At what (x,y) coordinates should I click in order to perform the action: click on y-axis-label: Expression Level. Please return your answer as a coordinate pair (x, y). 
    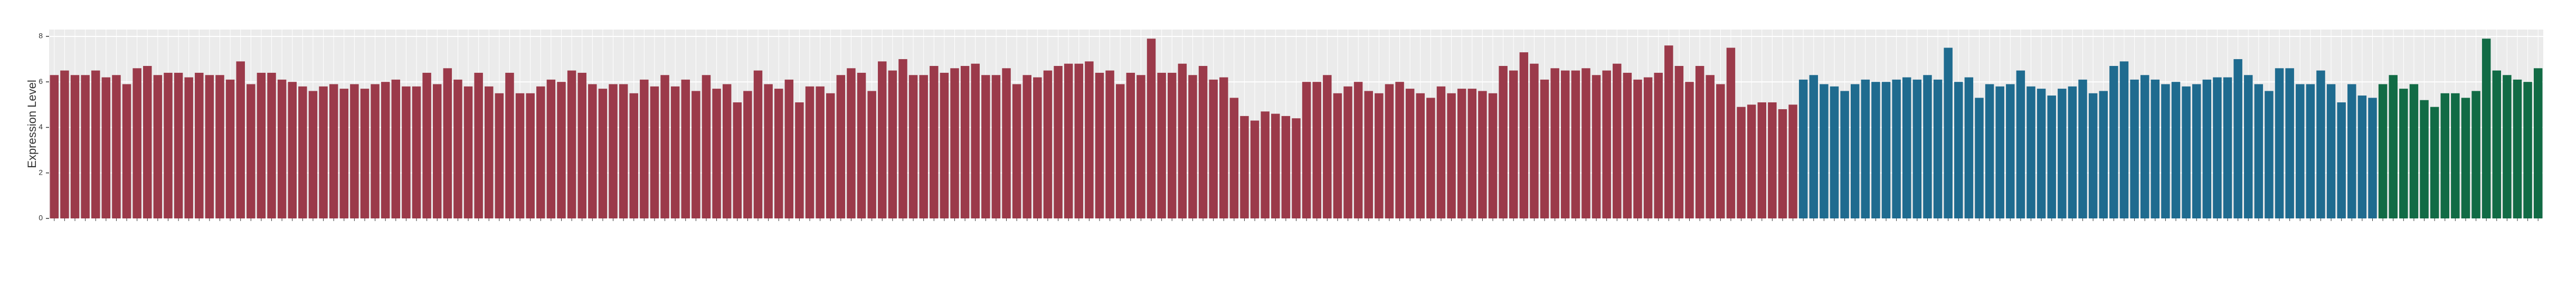
    Looking at the image, I should click on (32, 124).